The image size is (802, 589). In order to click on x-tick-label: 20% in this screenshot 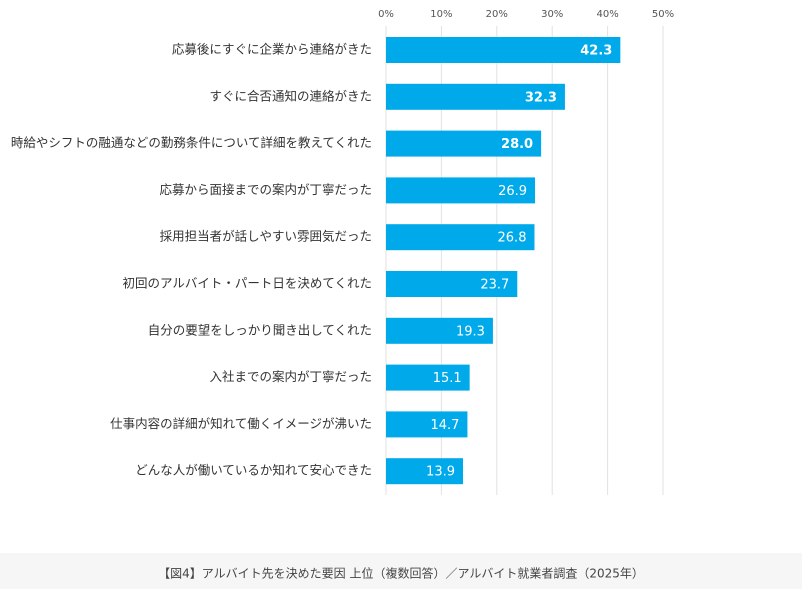, I will do `click(497, 14)`.